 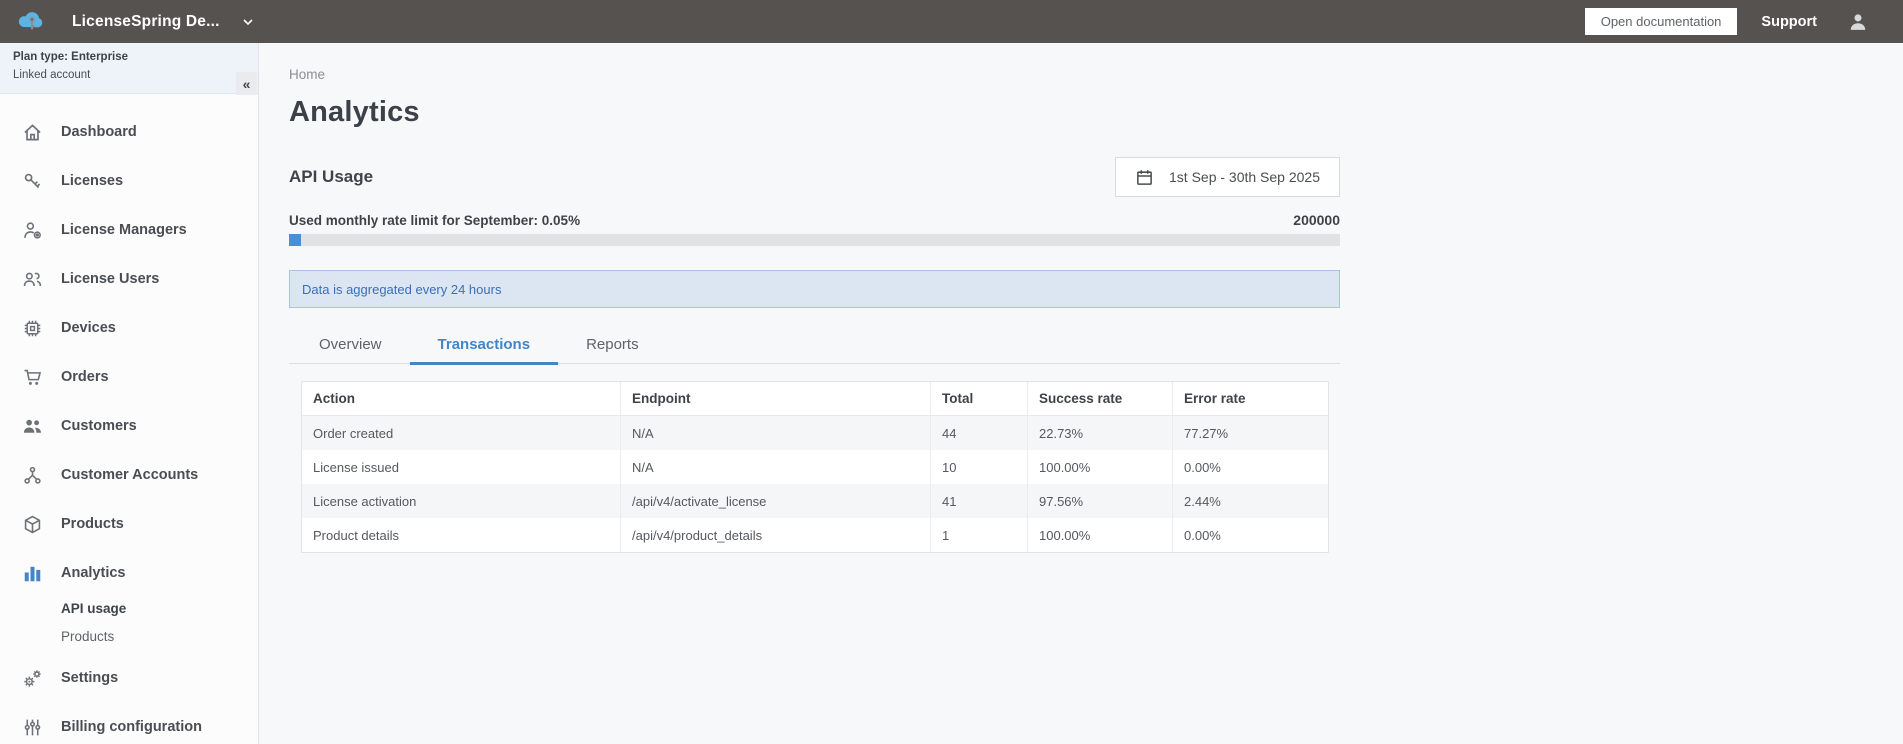 I want to click on sidebar-item-label: Orders, so click(x=85, y=377).